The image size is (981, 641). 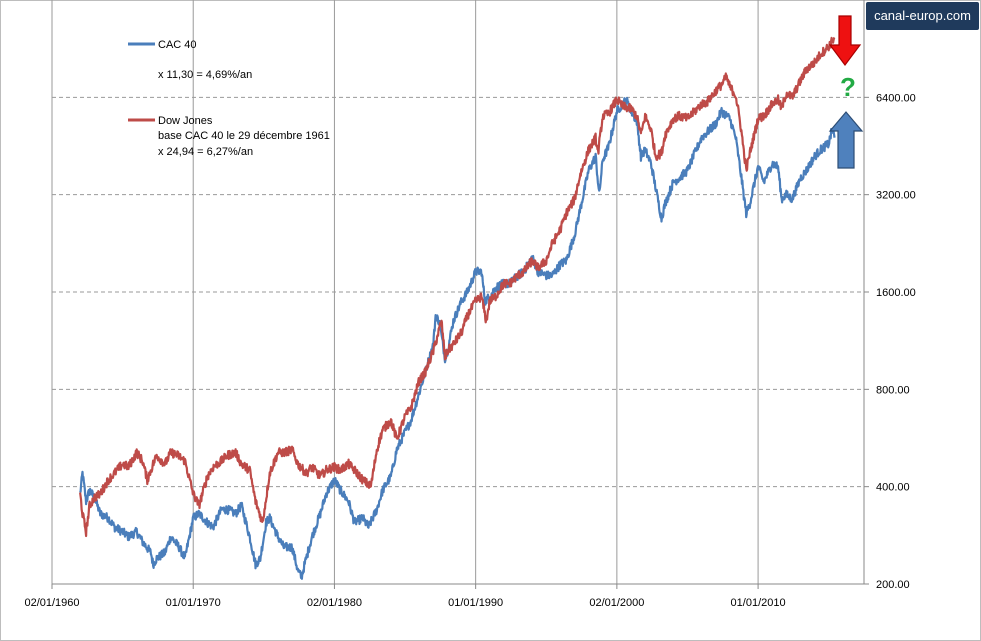 What do you see at coordinates (177, 45) in the screenshot?
I see `legend-label-cac40: CAC 40` at bounding box center [177, 45].